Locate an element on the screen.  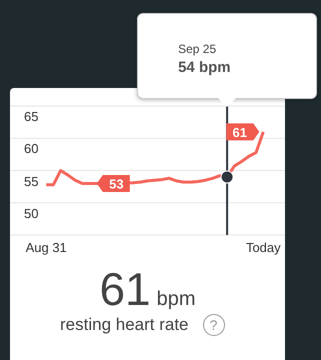
data-label: 61 is located at coordinates (240, 132).